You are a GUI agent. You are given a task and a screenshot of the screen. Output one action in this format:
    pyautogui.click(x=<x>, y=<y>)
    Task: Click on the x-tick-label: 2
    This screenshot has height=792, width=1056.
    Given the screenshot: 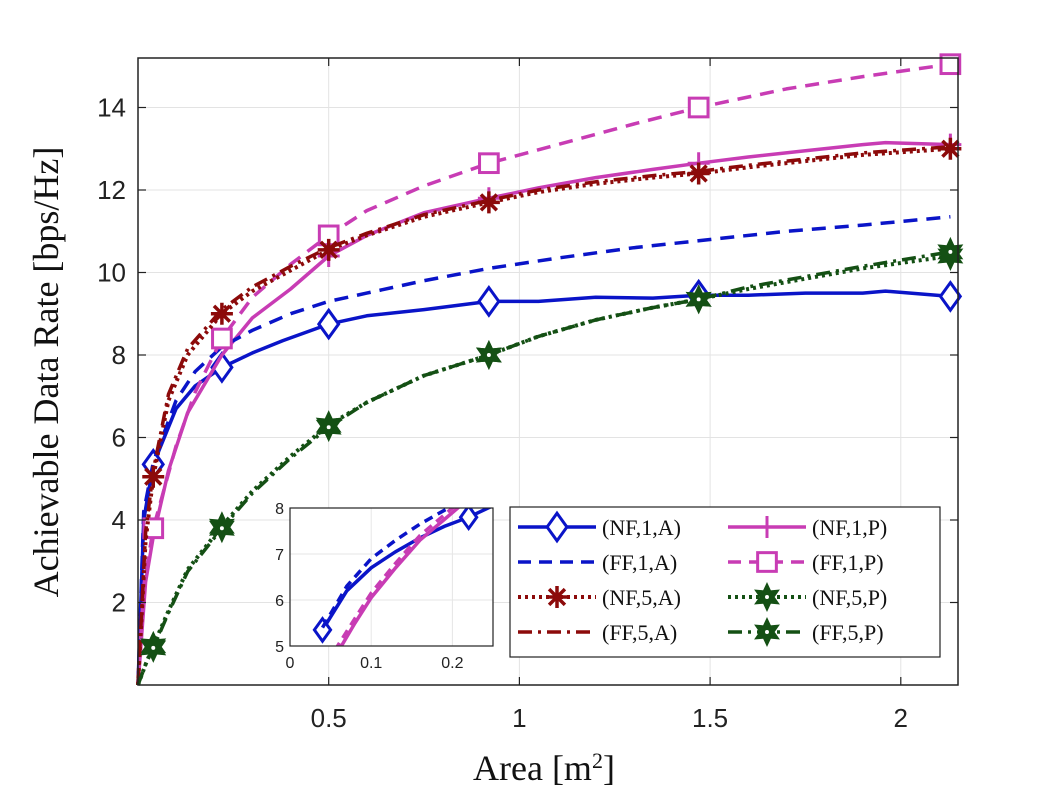 What is the action you would take?
    pyautogui.click(x=901, y=718)
    